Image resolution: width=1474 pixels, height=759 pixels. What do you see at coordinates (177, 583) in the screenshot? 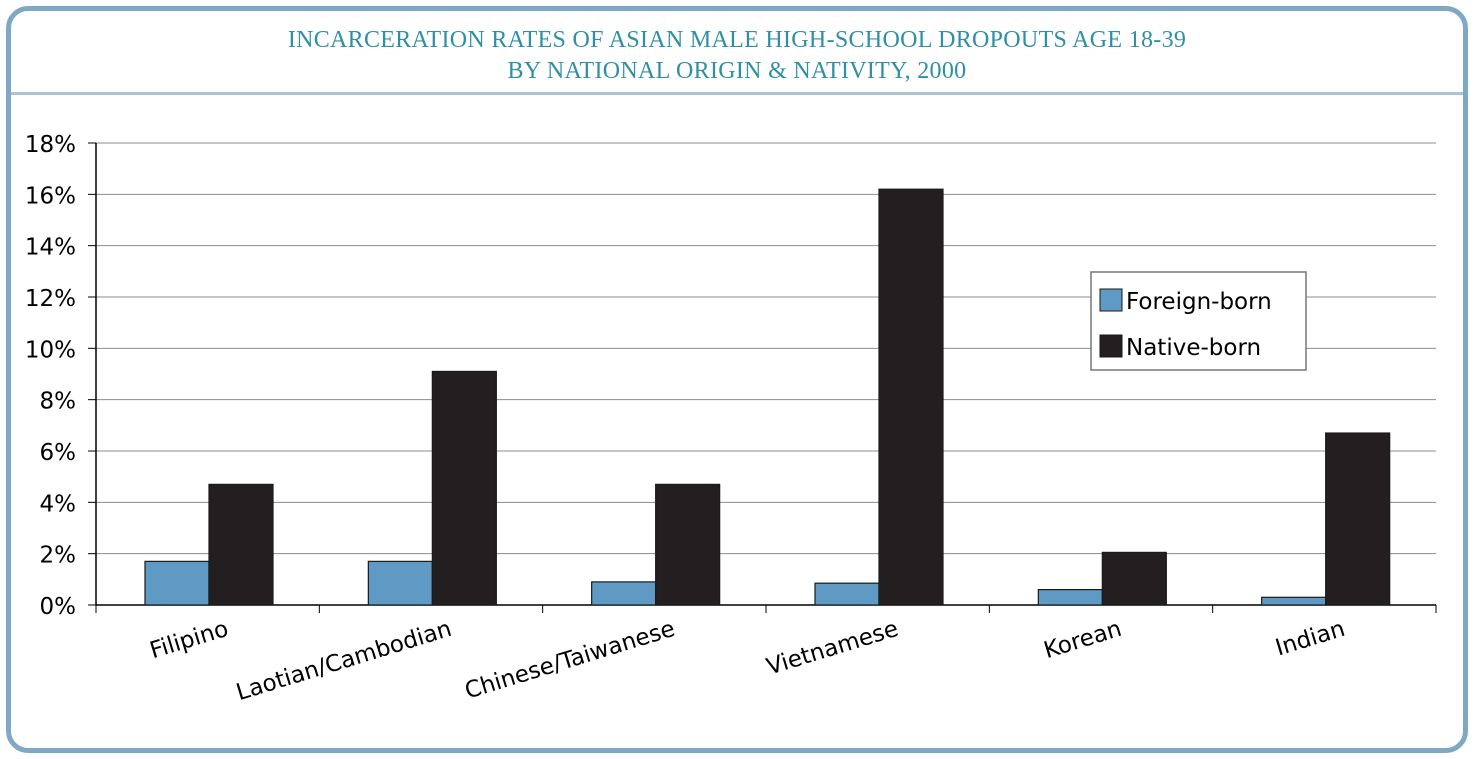
I see `bar-foreign-born-filipino` at bounding box center [177, 583].